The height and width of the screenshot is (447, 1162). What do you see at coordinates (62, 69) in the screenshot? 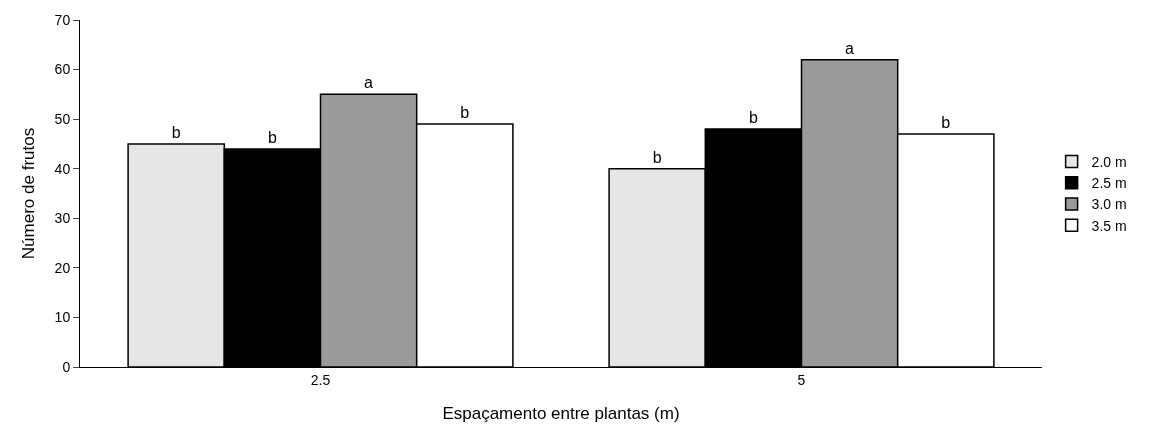
I see `y-tick-label: 60` at bounding box center [62, 69].